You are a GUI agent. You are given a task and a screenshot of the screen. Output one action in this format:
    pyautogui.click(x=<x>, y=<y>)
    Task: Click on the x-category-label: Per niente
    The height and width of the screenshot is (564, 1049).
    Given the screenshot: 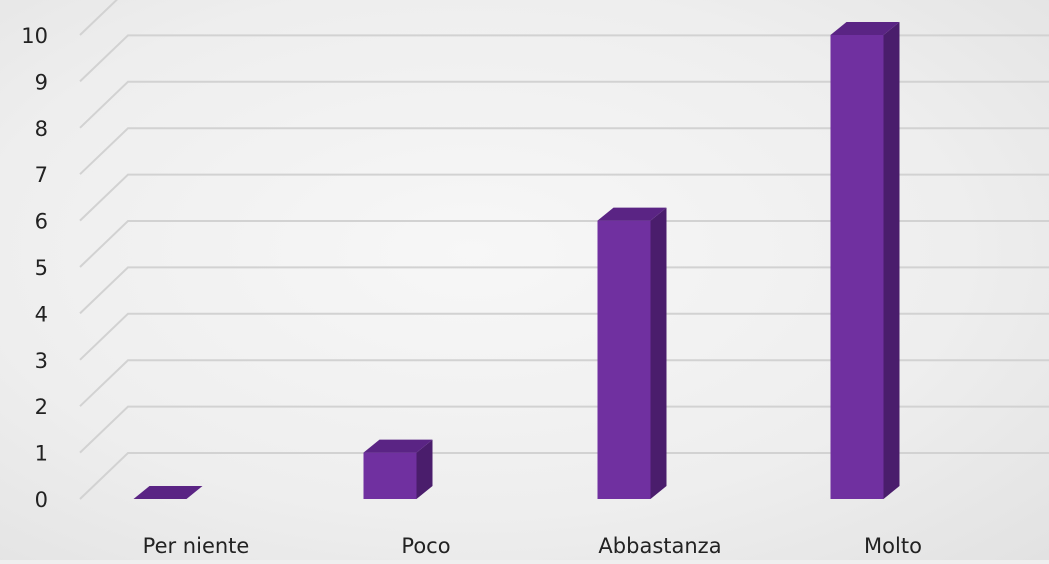 What is the action you would take?
    pyautogui.click(x=196, y=546)
    